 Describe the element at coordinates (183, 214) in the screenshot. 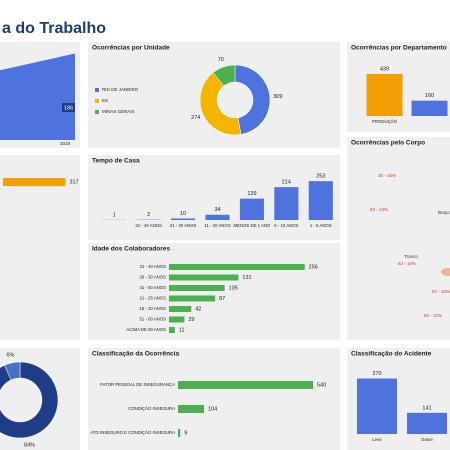

I see `value-label: 10` at that location.